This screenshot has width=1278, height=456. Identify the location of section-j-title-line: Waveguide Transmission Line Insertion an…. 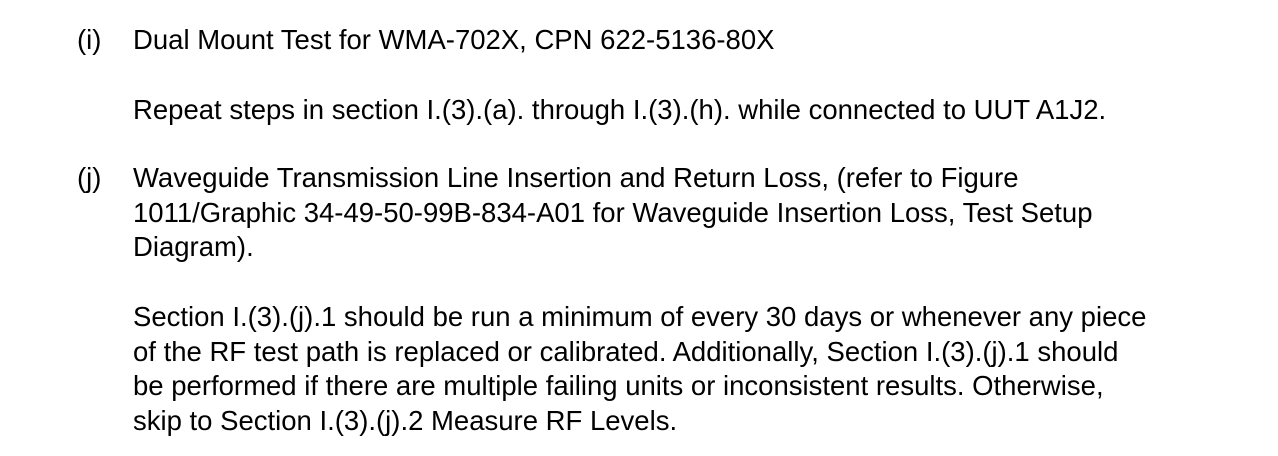
(576, 177).